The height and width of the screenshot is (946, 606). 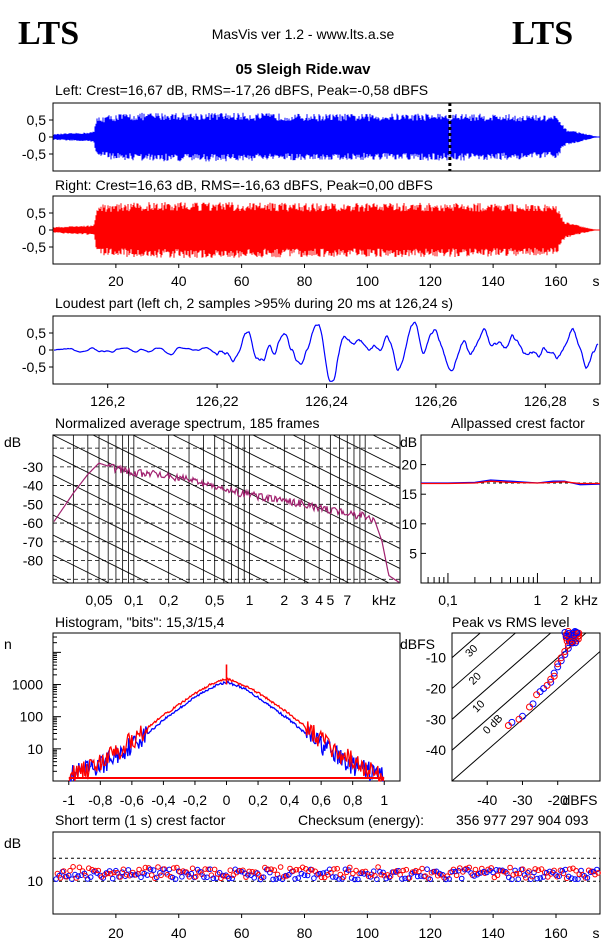 What do you see at coordinates (493, 724) in the screenshot?
I see `diagonal-label: 0 dB` at bounding box center [493, 724].